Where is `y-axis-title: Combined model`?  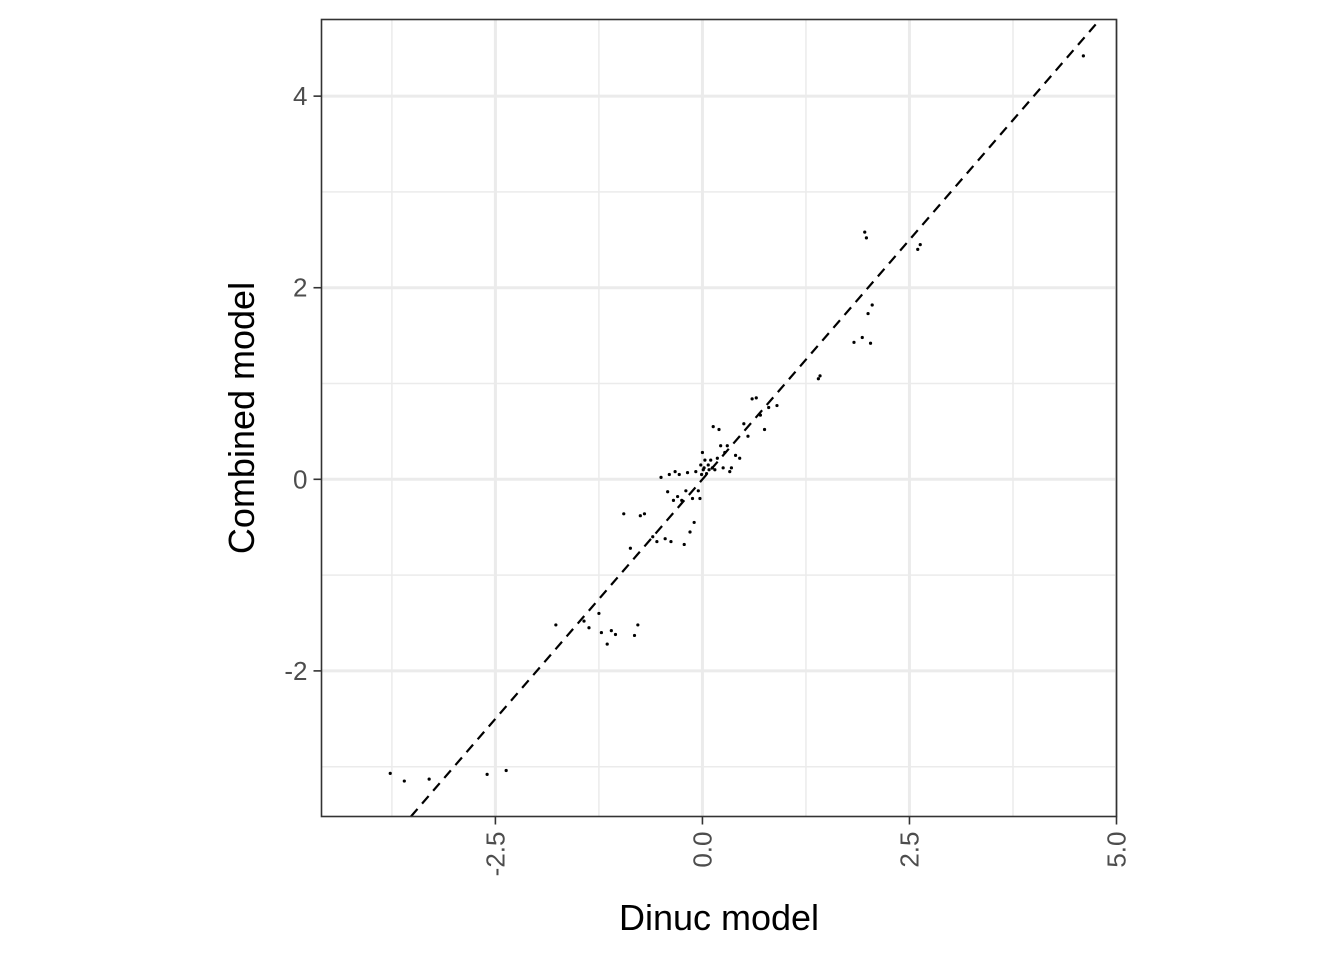 y-axis-title: Combined model is located at coordinates (241, 418).